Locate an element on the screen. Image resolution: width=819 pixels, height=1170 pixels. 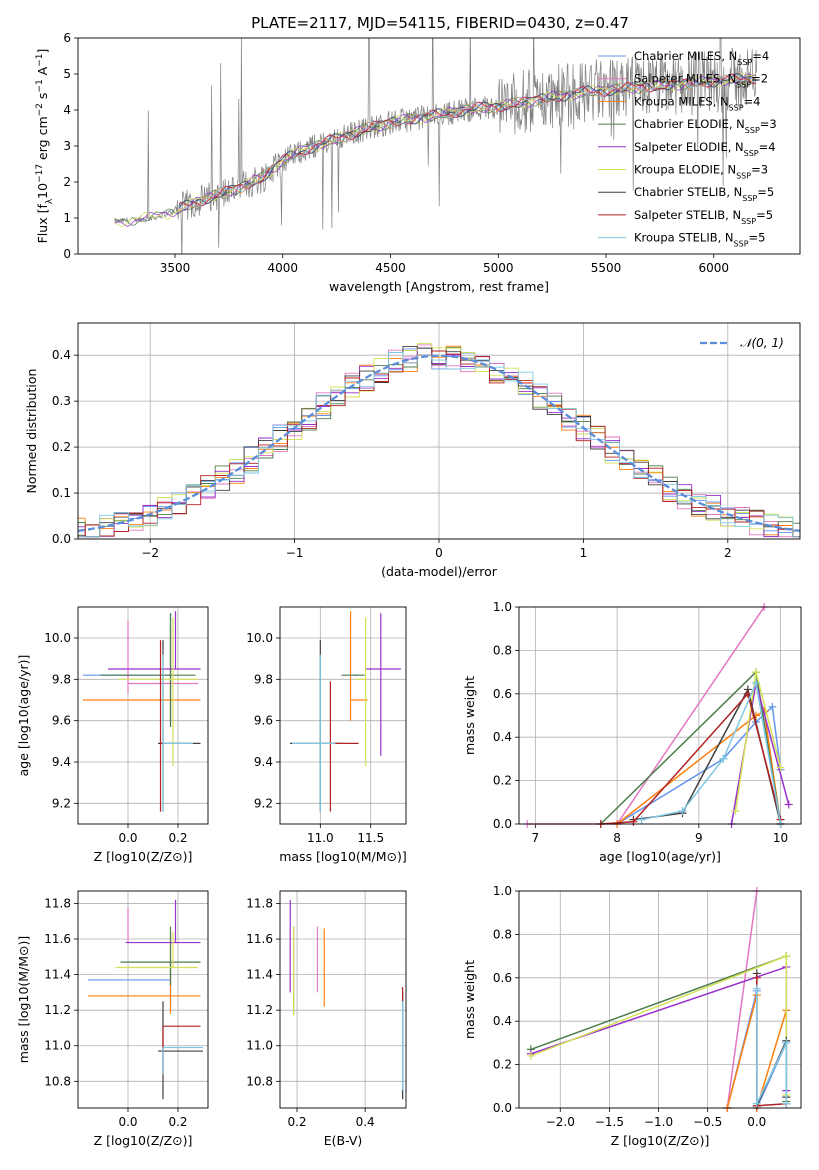
x-tick-label: −1.5 is located at coordinates (609, 1122).